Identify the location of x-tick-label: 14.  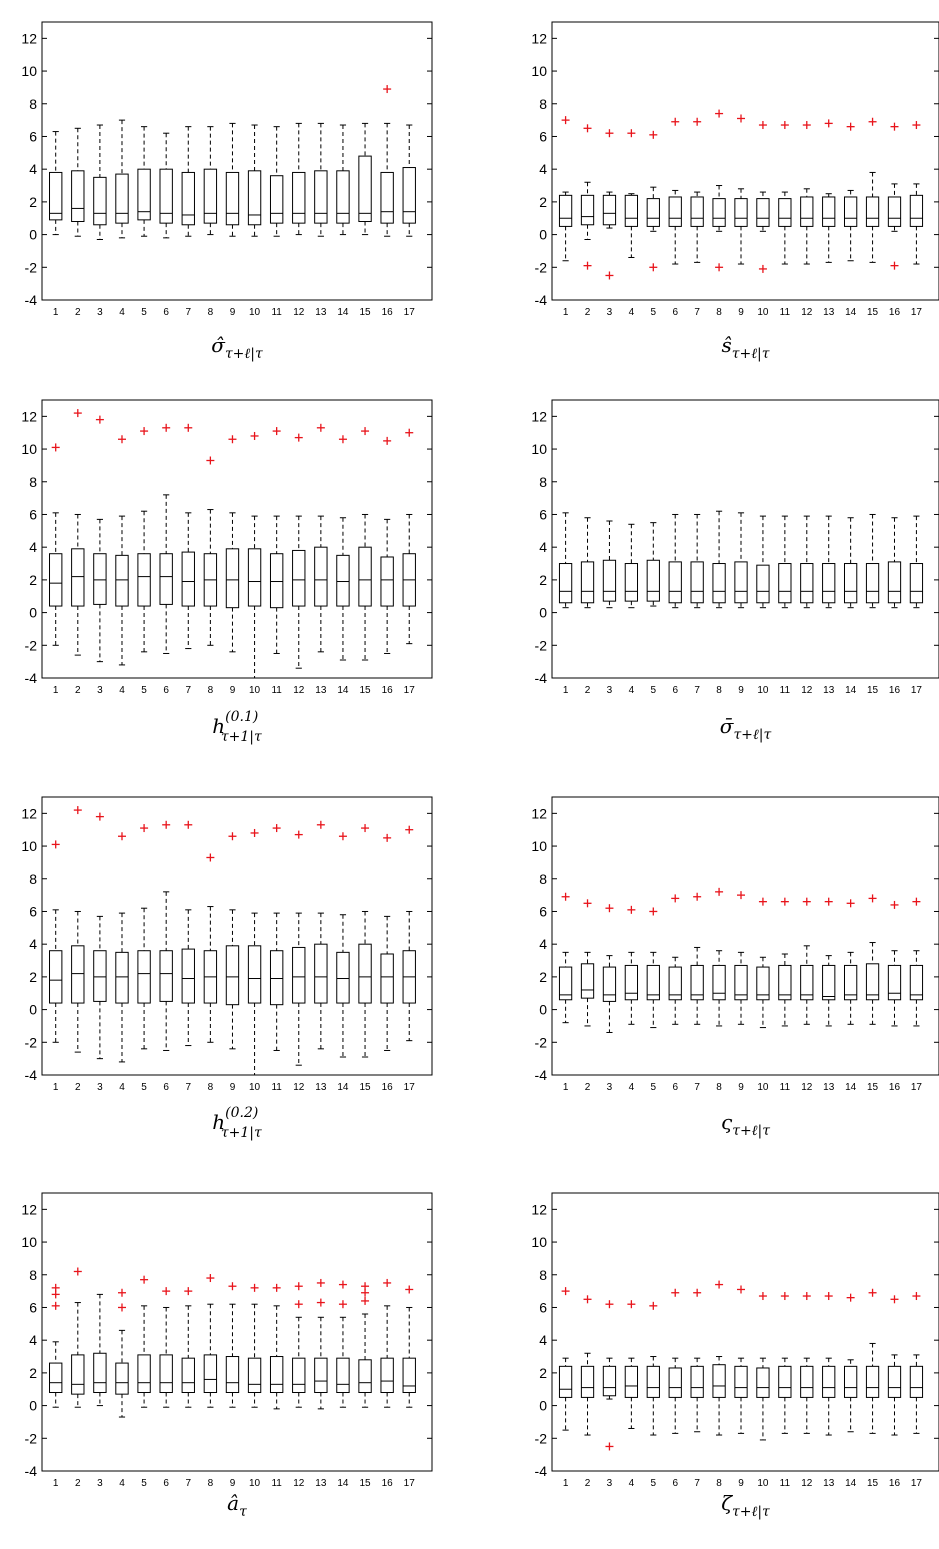
(343, 1483).